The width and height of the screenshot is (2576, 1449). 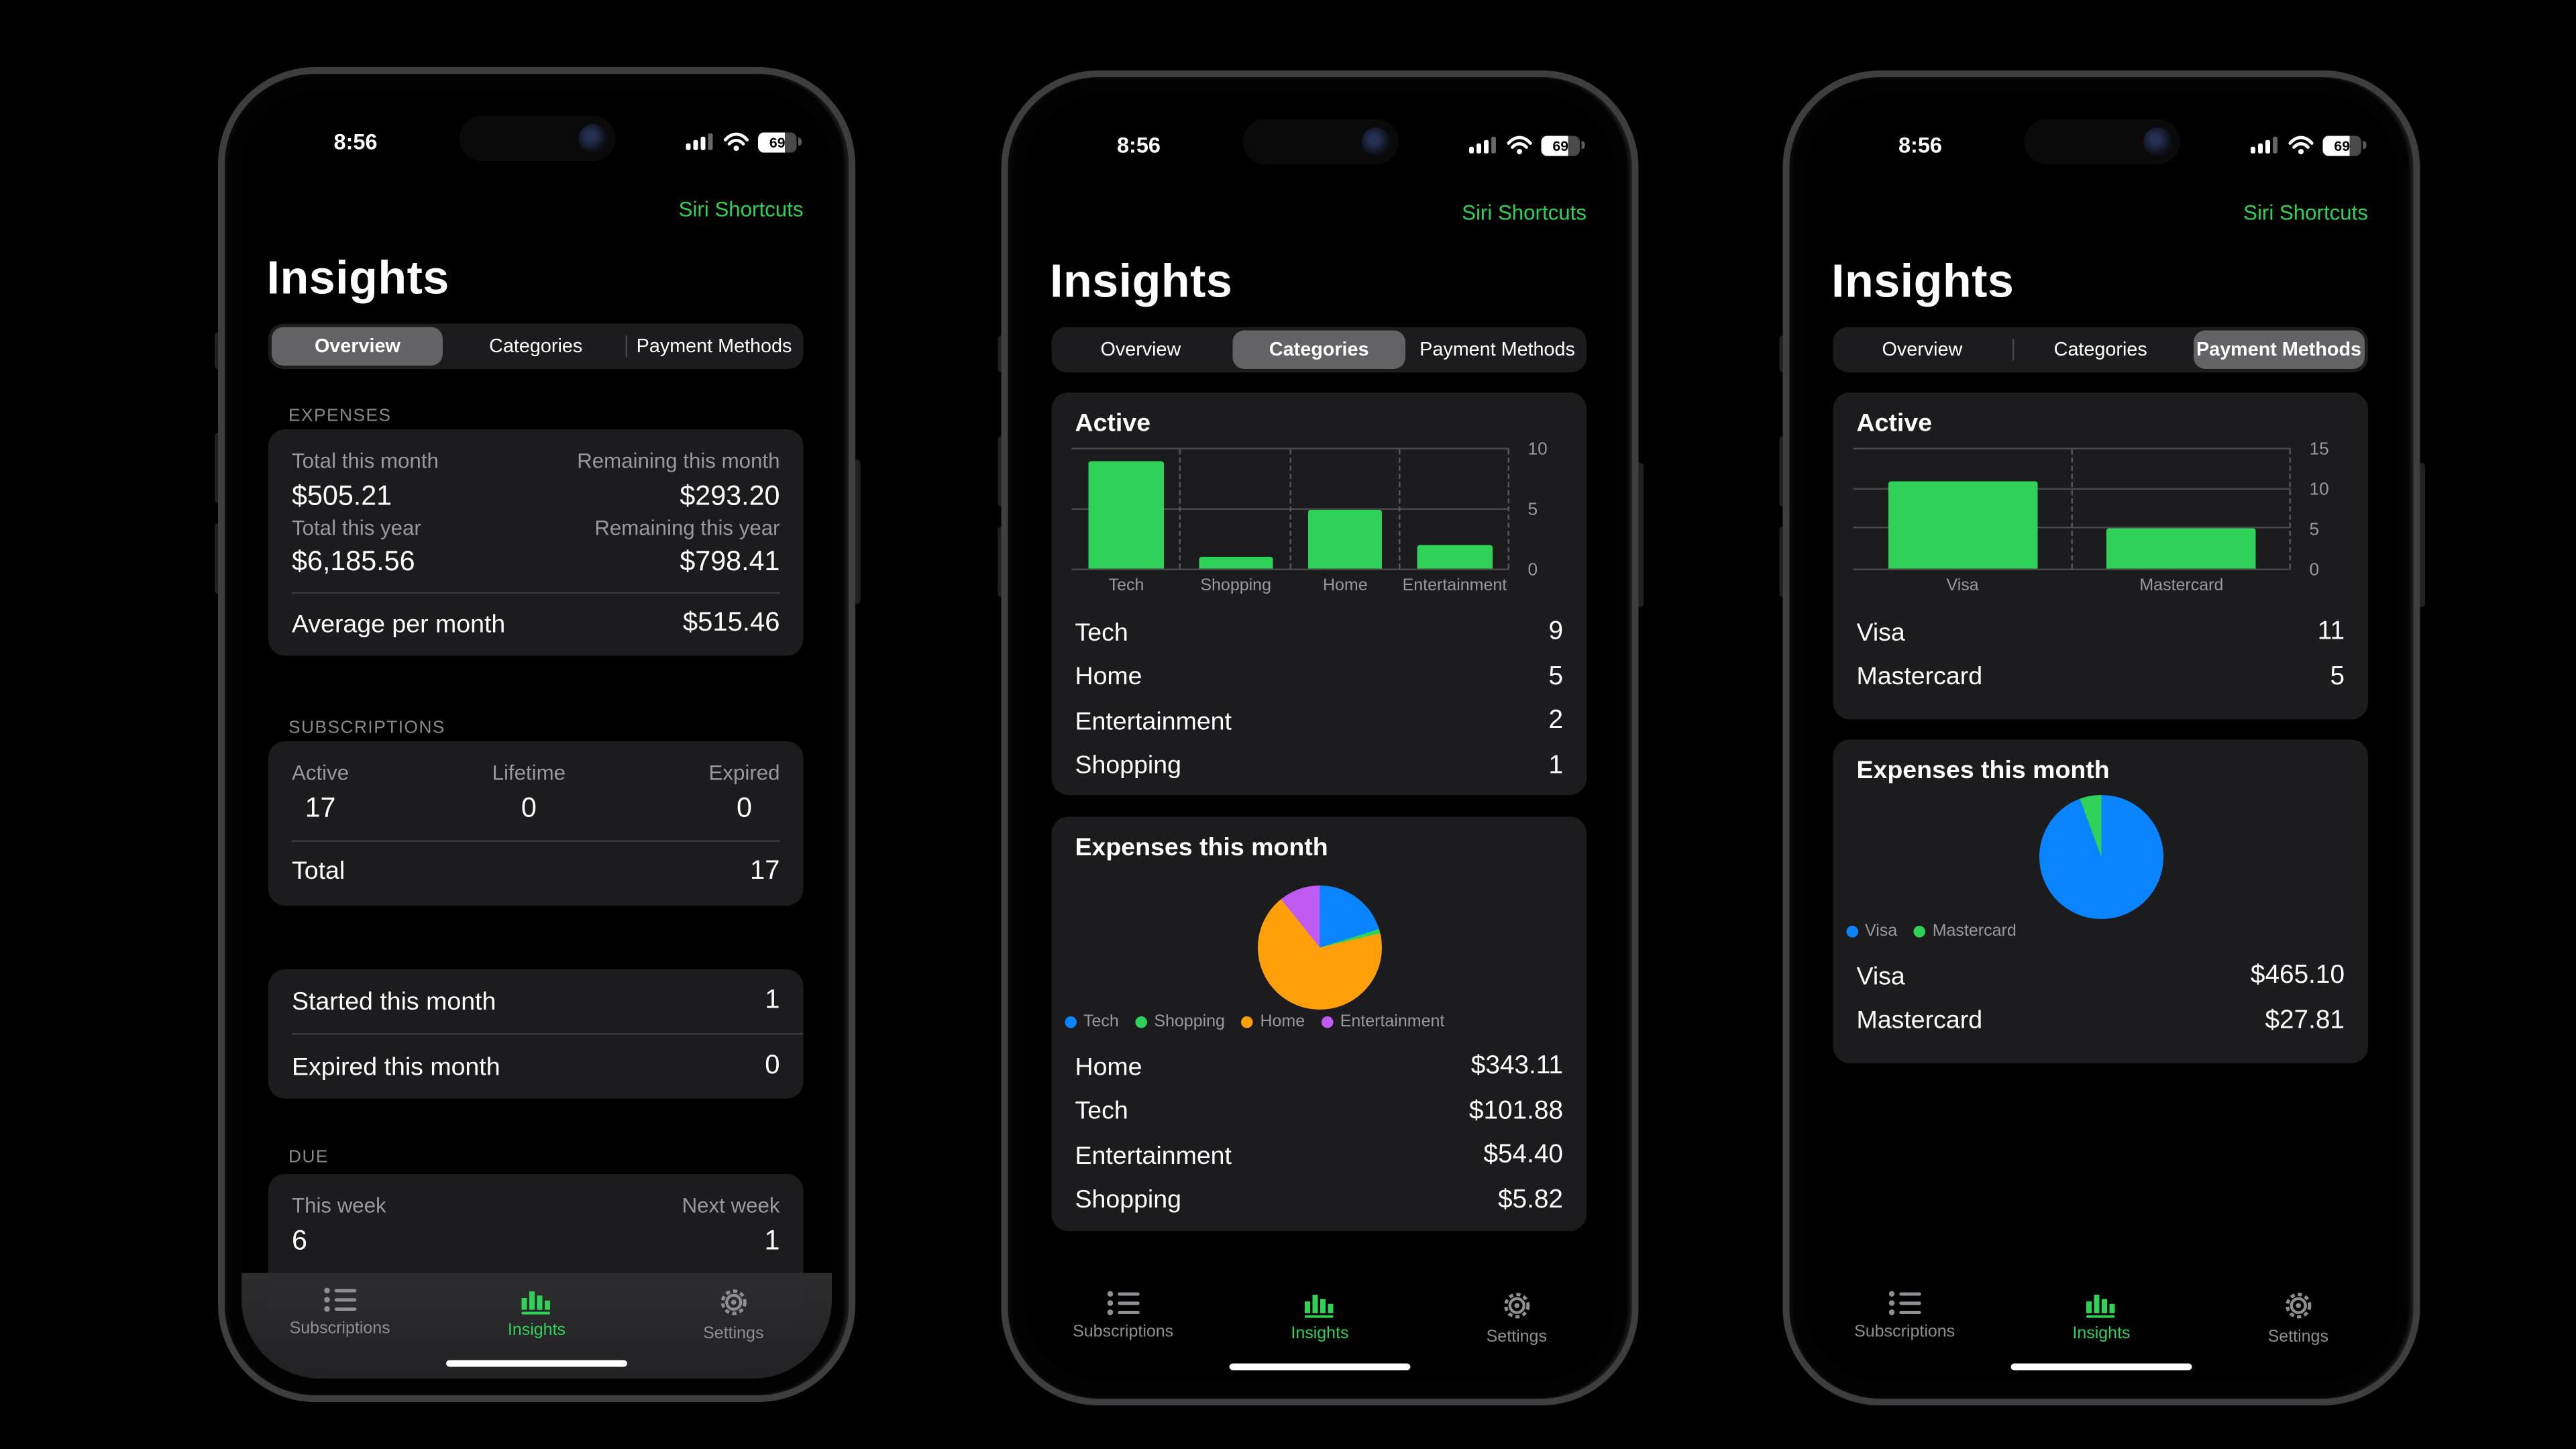 What do you see at coordinates (536, 871) in the screenshot?
I see `total-row: Total 17` at bounding box center [536, 871].